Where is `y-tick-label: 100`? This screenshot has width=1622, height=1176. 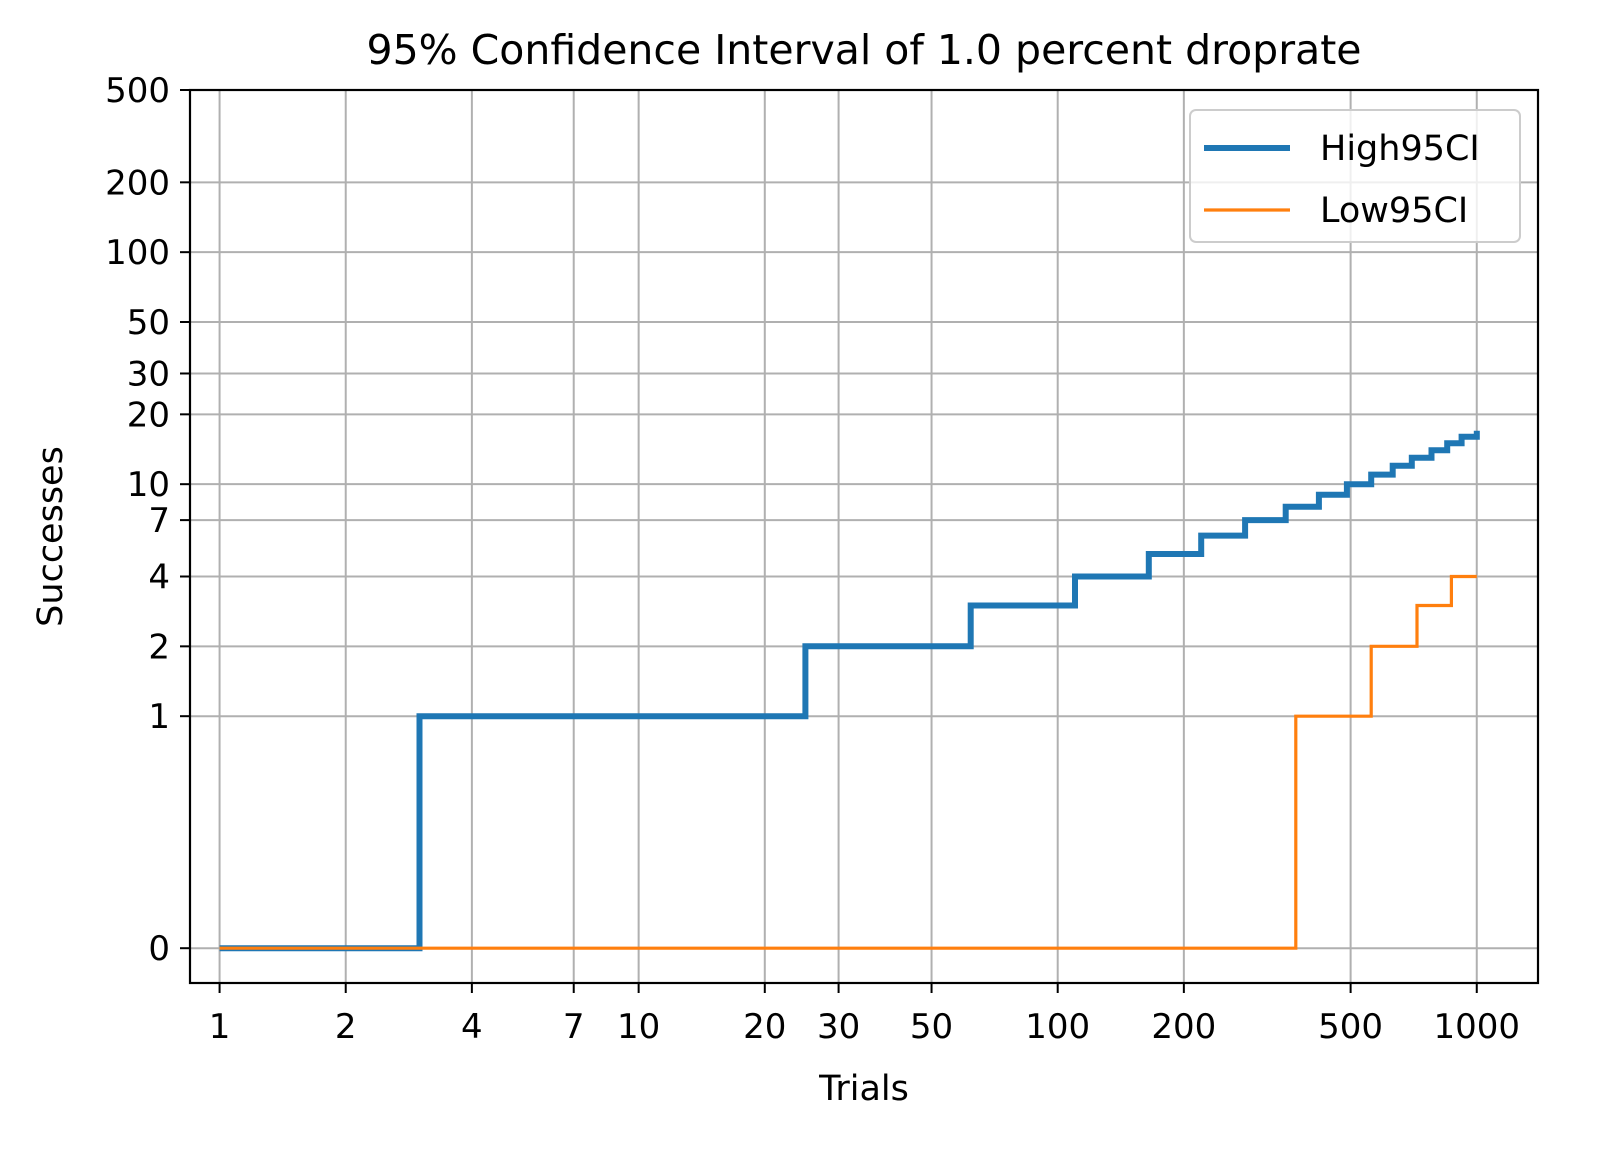
y-tick-label: 100 is located at coordinates (137, 253).